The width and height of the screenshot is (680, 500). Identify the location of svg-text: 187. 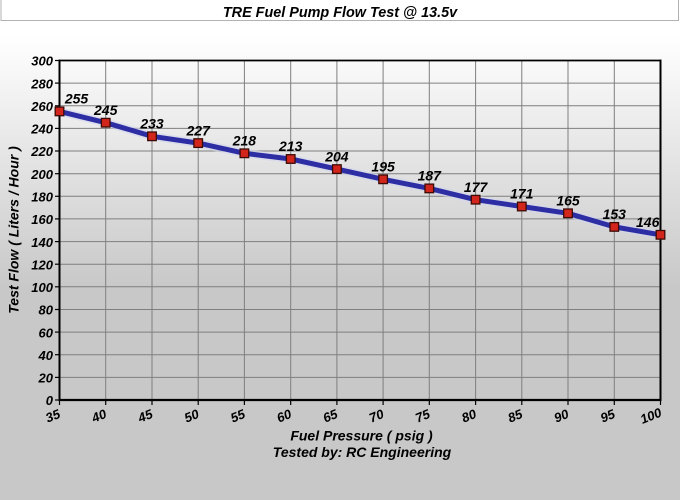
(430, 176).